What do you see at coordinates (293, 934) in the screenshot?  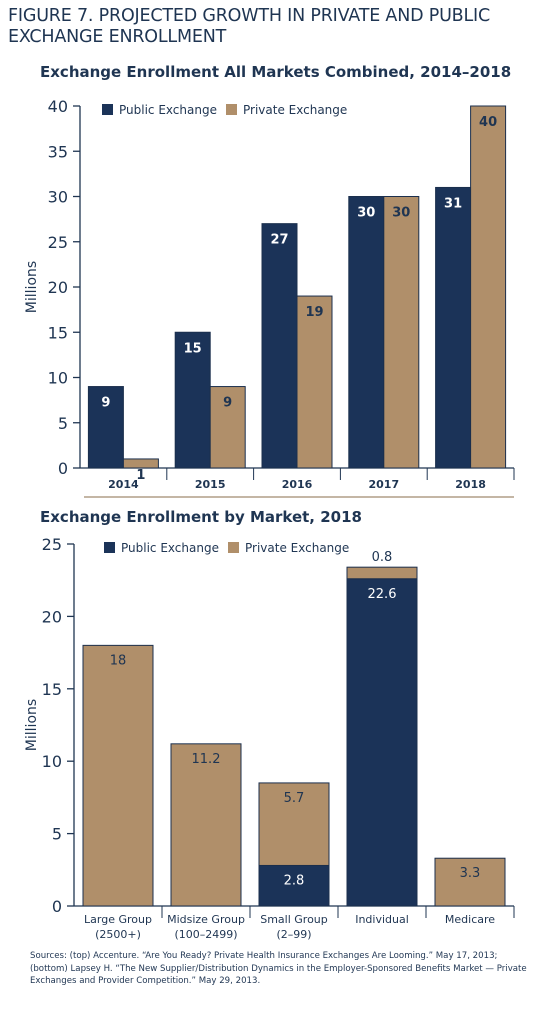 I see `x-tick-label: (2–99)` at bounding box center [293, 934].